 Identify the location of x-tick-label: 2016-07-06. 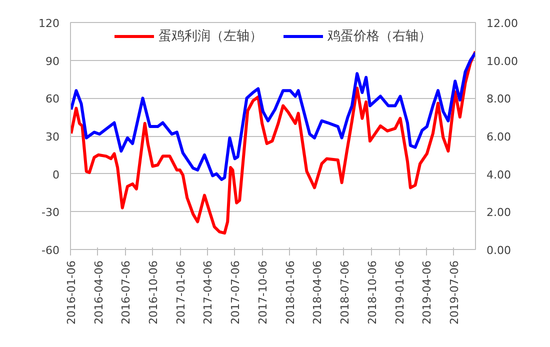
(126, 292).